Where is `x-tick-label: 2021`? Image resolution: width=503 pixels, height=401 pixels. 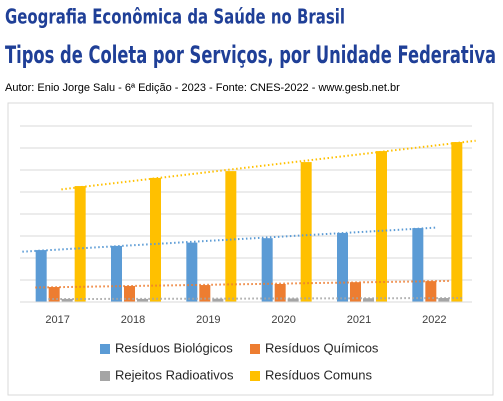
x-tick-label: 2021 is located at coordinates (359, 320).